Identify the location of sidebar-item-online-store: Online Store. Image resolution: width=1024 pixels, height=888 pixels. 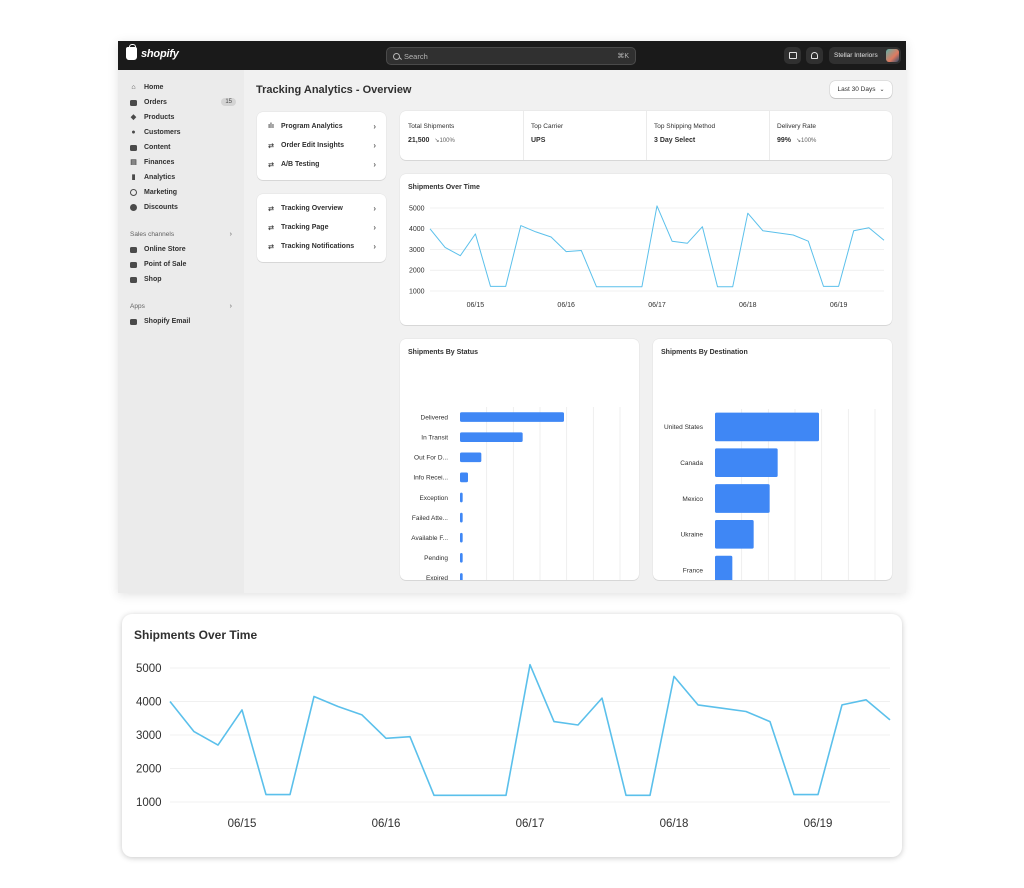
(181, 249).